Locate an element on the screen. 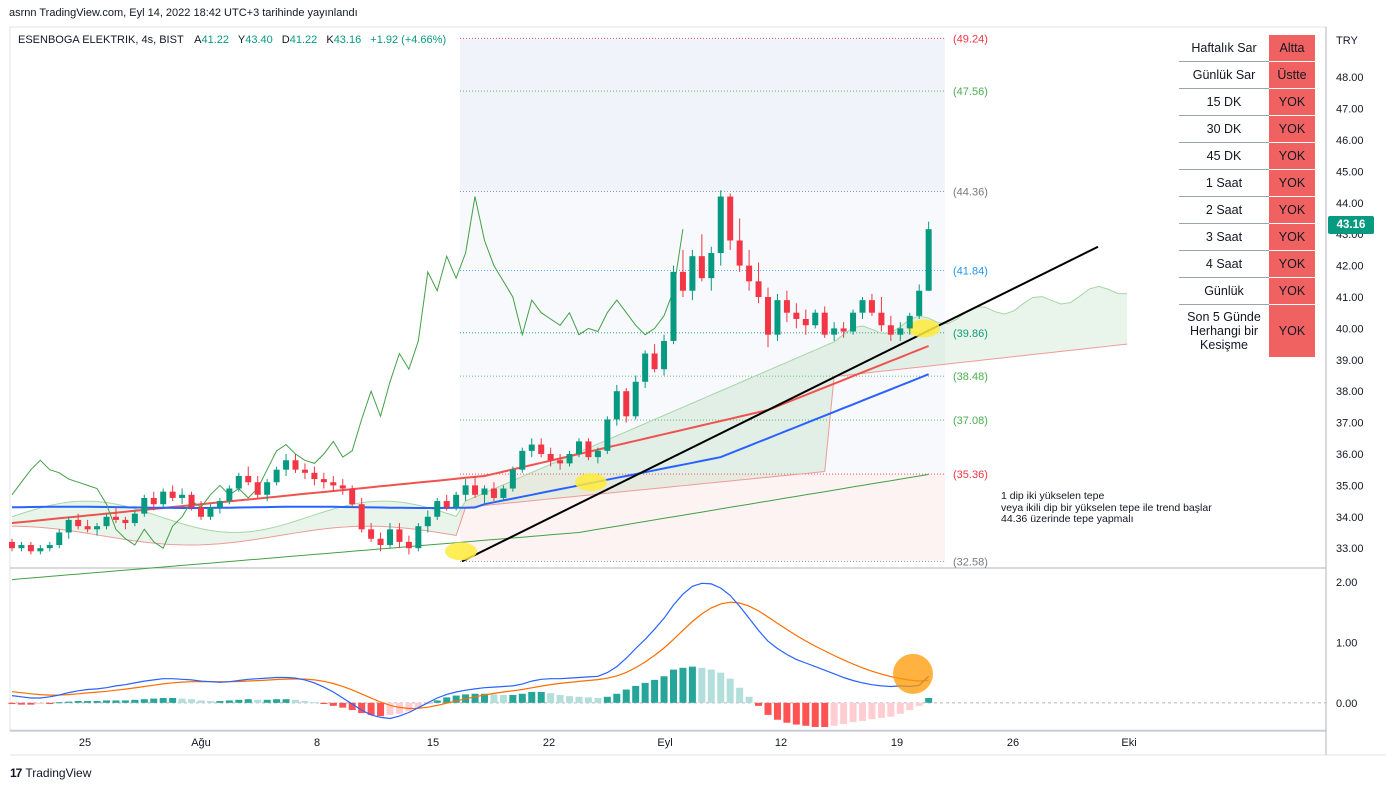 Image resolution: width=1386 pixels, height=791 pixels. price-tick-label: 44.00 is located at coordinates (1350, 204).